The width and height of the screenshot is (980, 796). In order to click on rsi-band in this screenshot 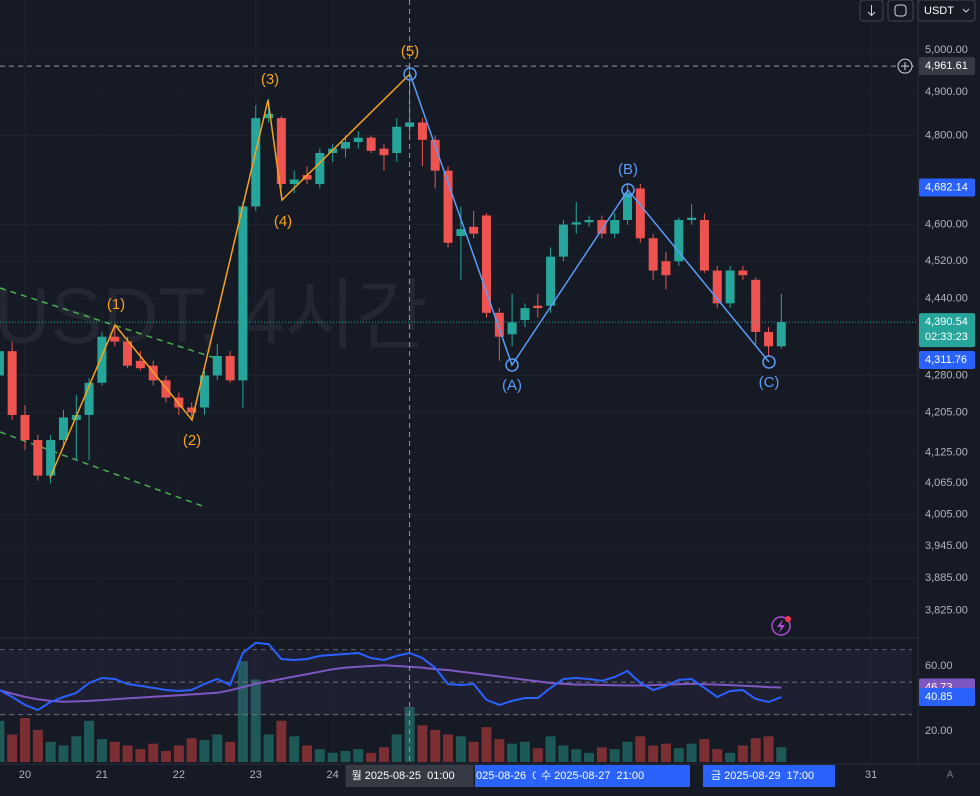, I will do `click(456, 683)`.